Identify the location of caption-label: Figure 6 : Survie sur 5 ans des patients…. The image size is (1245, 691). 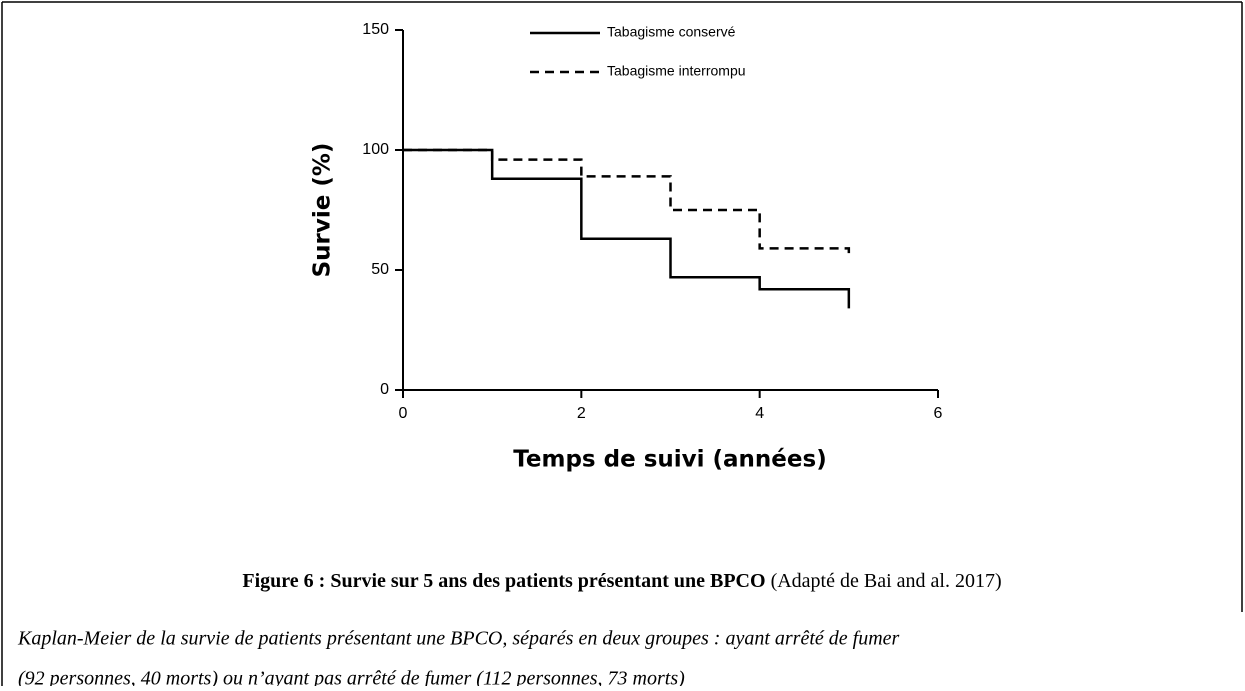
(503, 581).